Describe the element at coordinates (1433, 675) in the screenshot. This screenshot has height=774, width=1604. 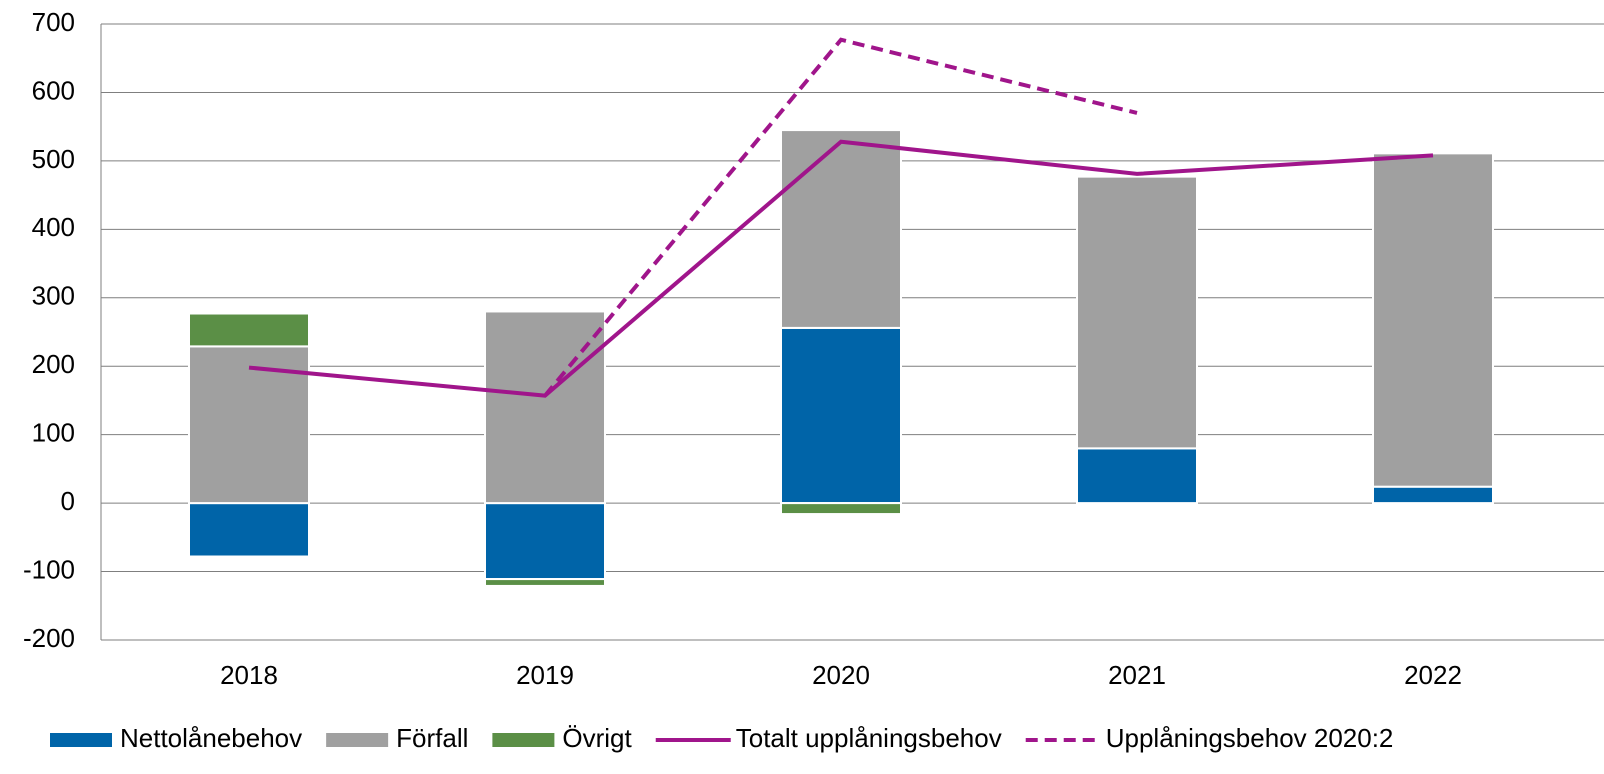
I see `x-tick-label: 2022` at that location.